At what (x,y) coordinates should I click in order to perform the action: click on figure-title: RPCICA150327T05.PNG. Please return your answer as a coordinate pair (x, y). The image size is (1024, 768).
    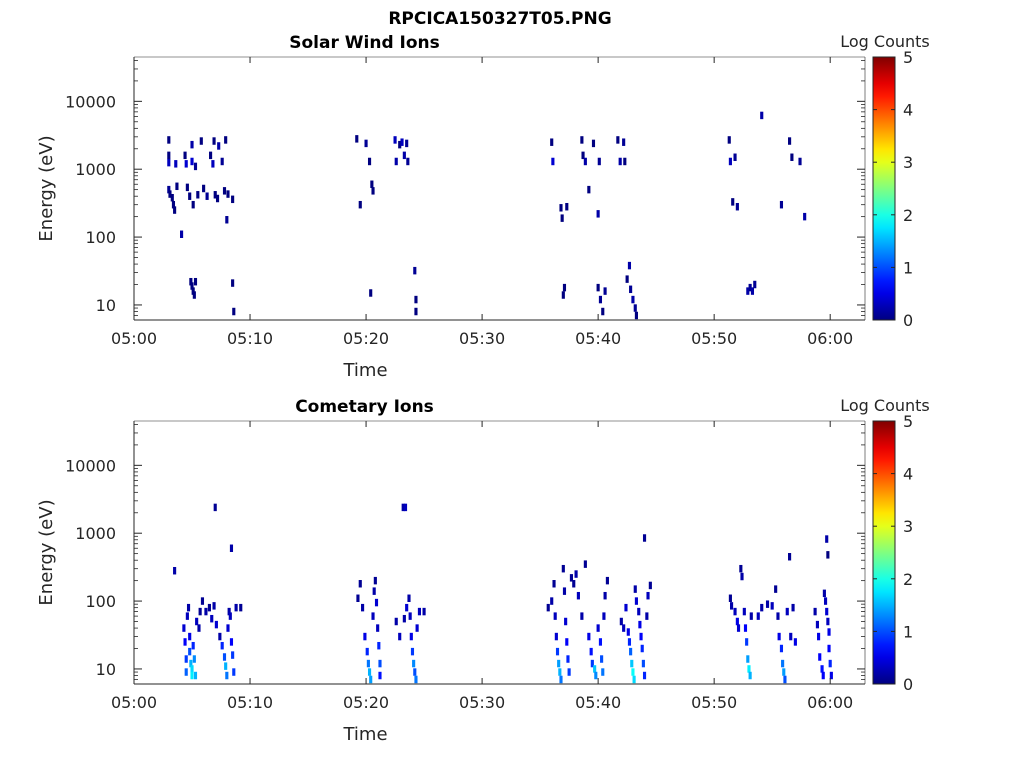
    Looking at the image, I should click on (499, 19).